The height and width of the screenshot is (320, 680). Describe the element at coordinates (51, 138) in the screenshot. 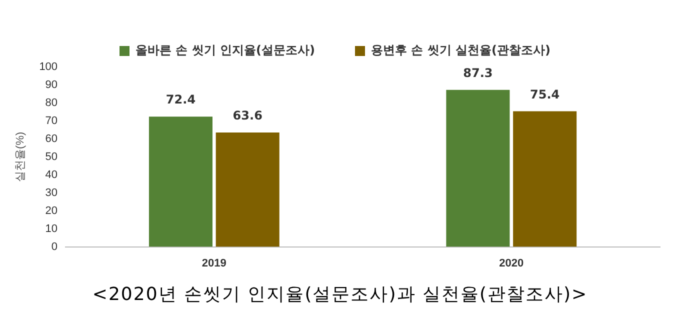

I see `y-tick-label: 60` at that location.